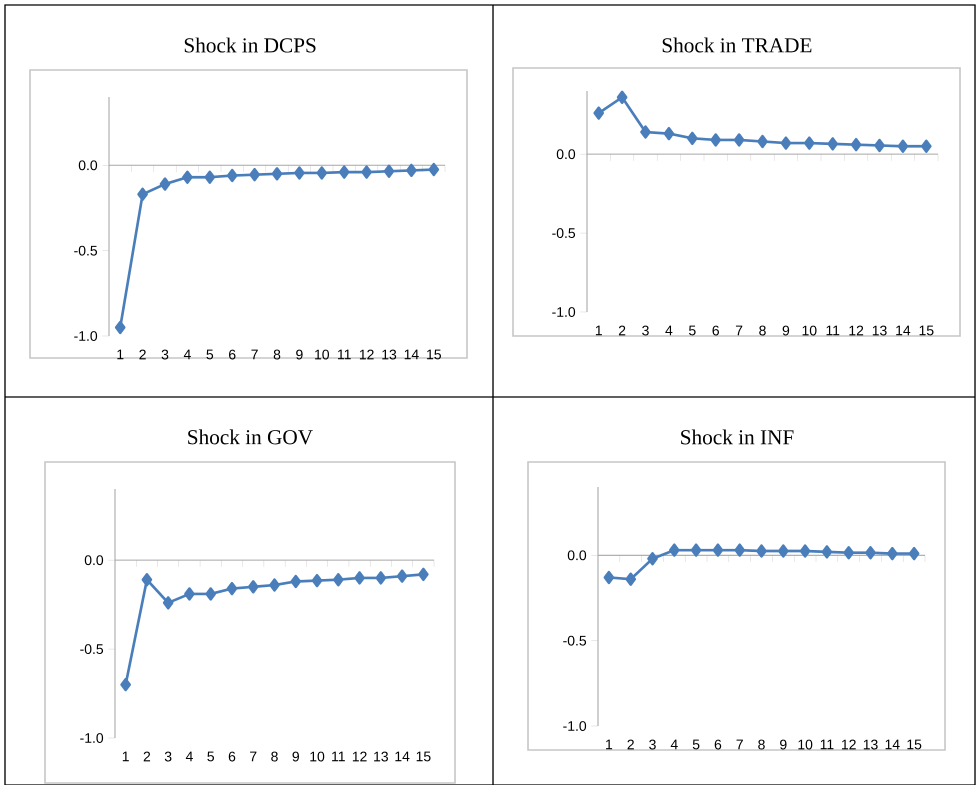 This screenshot has width=979, height=785. Describe the element at coordinates (737, 436) in the screenshot. I see `chart-title: Shock in INF` at that location.